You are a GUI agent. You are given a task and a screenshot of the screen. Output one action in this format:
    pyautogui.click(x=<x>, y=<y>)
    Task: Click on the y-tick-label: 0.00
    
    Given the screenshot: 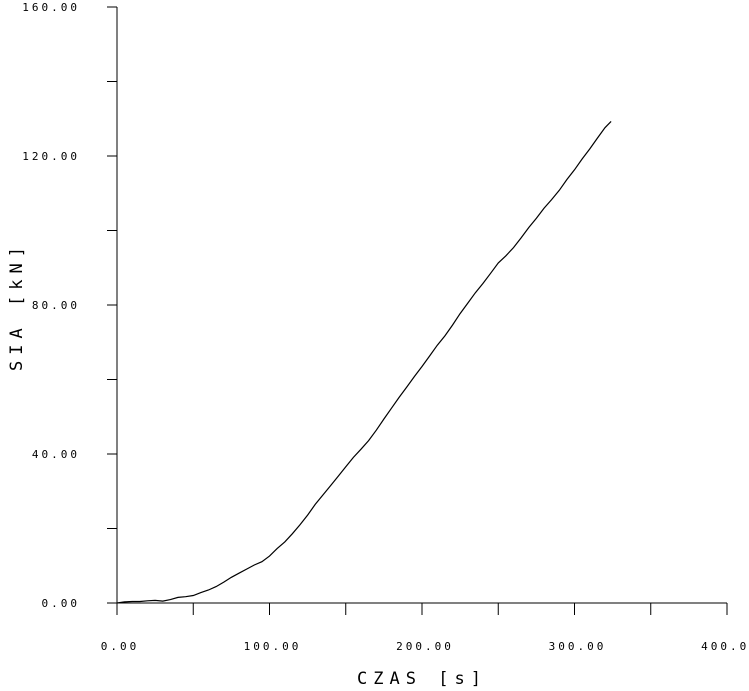 What is the action you would take?
    pyautogui.click(x=61, y=603)
    